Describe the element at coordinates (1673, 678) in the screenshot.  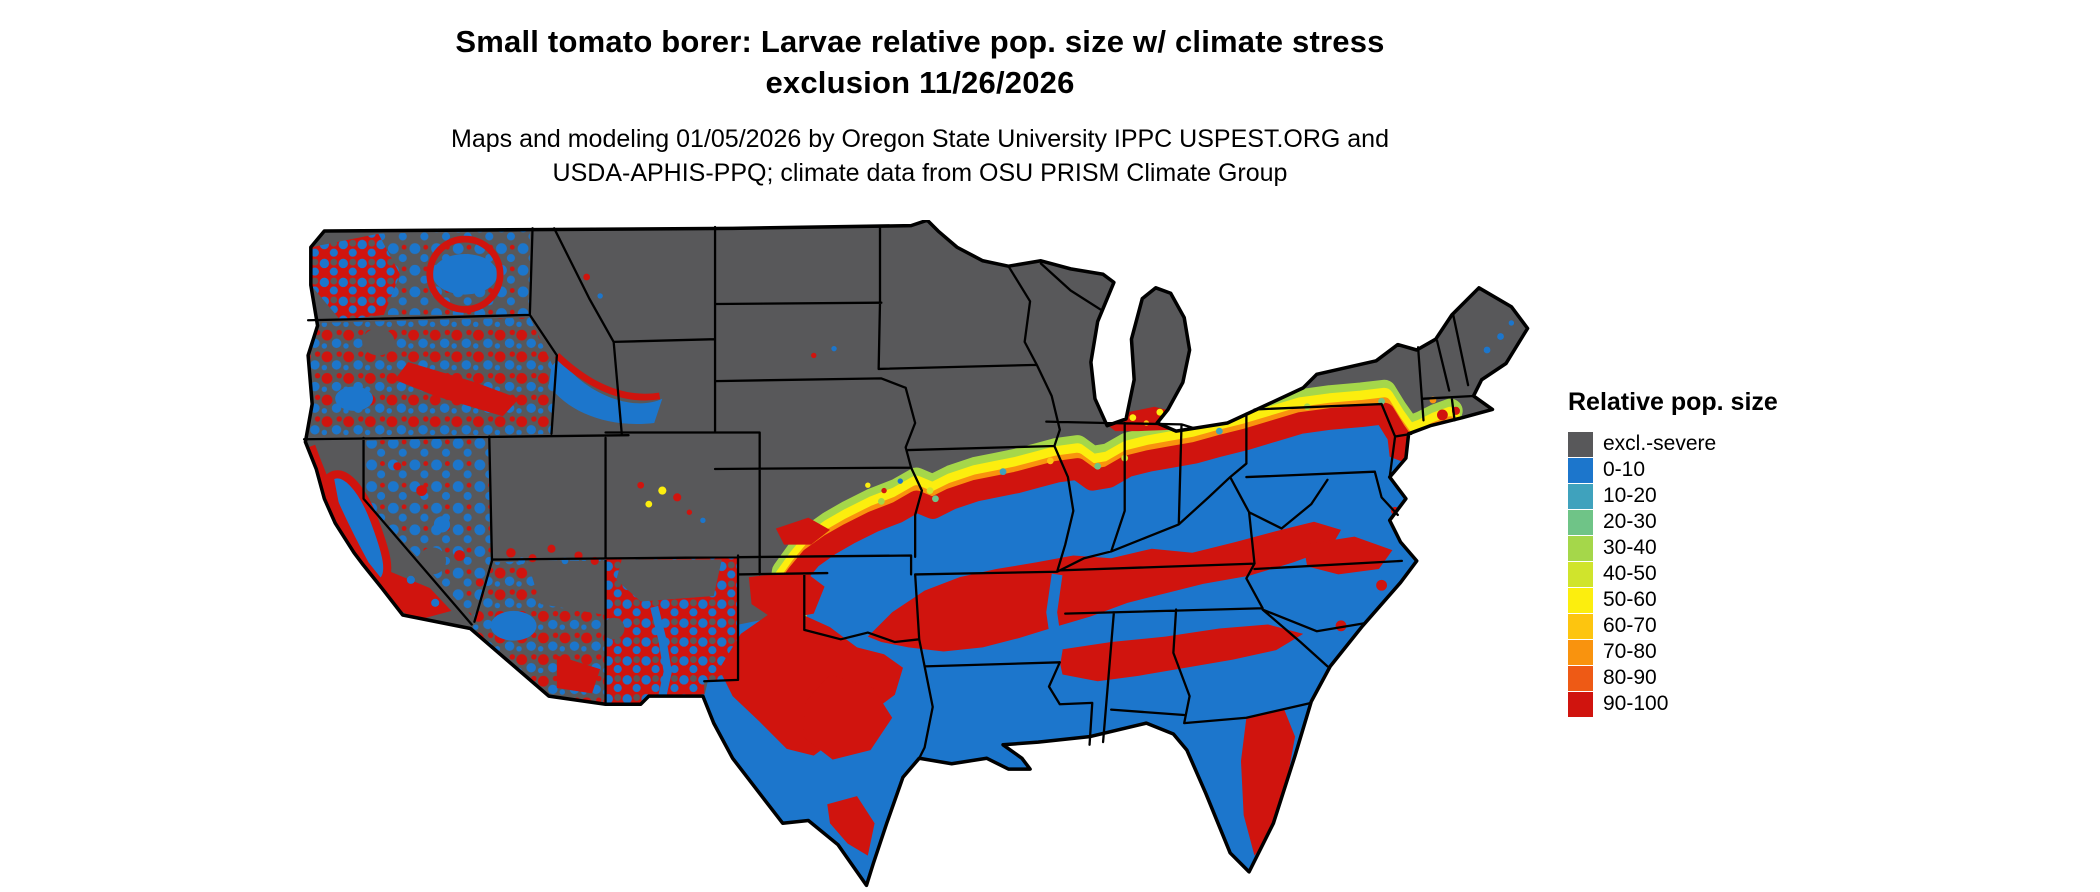
I see `legend-item: 80-90` at that location.